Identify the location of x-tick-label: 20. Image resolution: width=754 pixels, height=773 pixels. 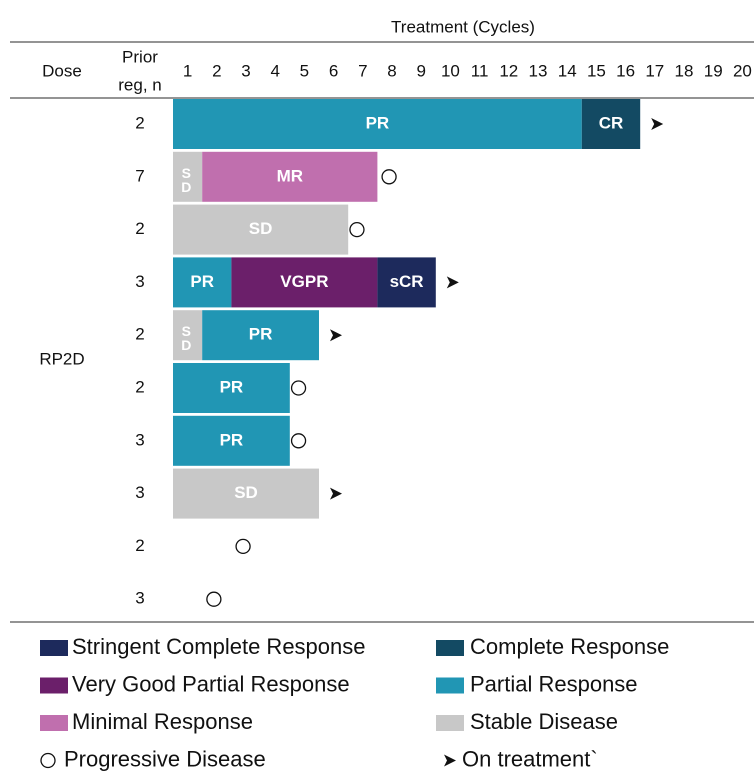
(742, 70).